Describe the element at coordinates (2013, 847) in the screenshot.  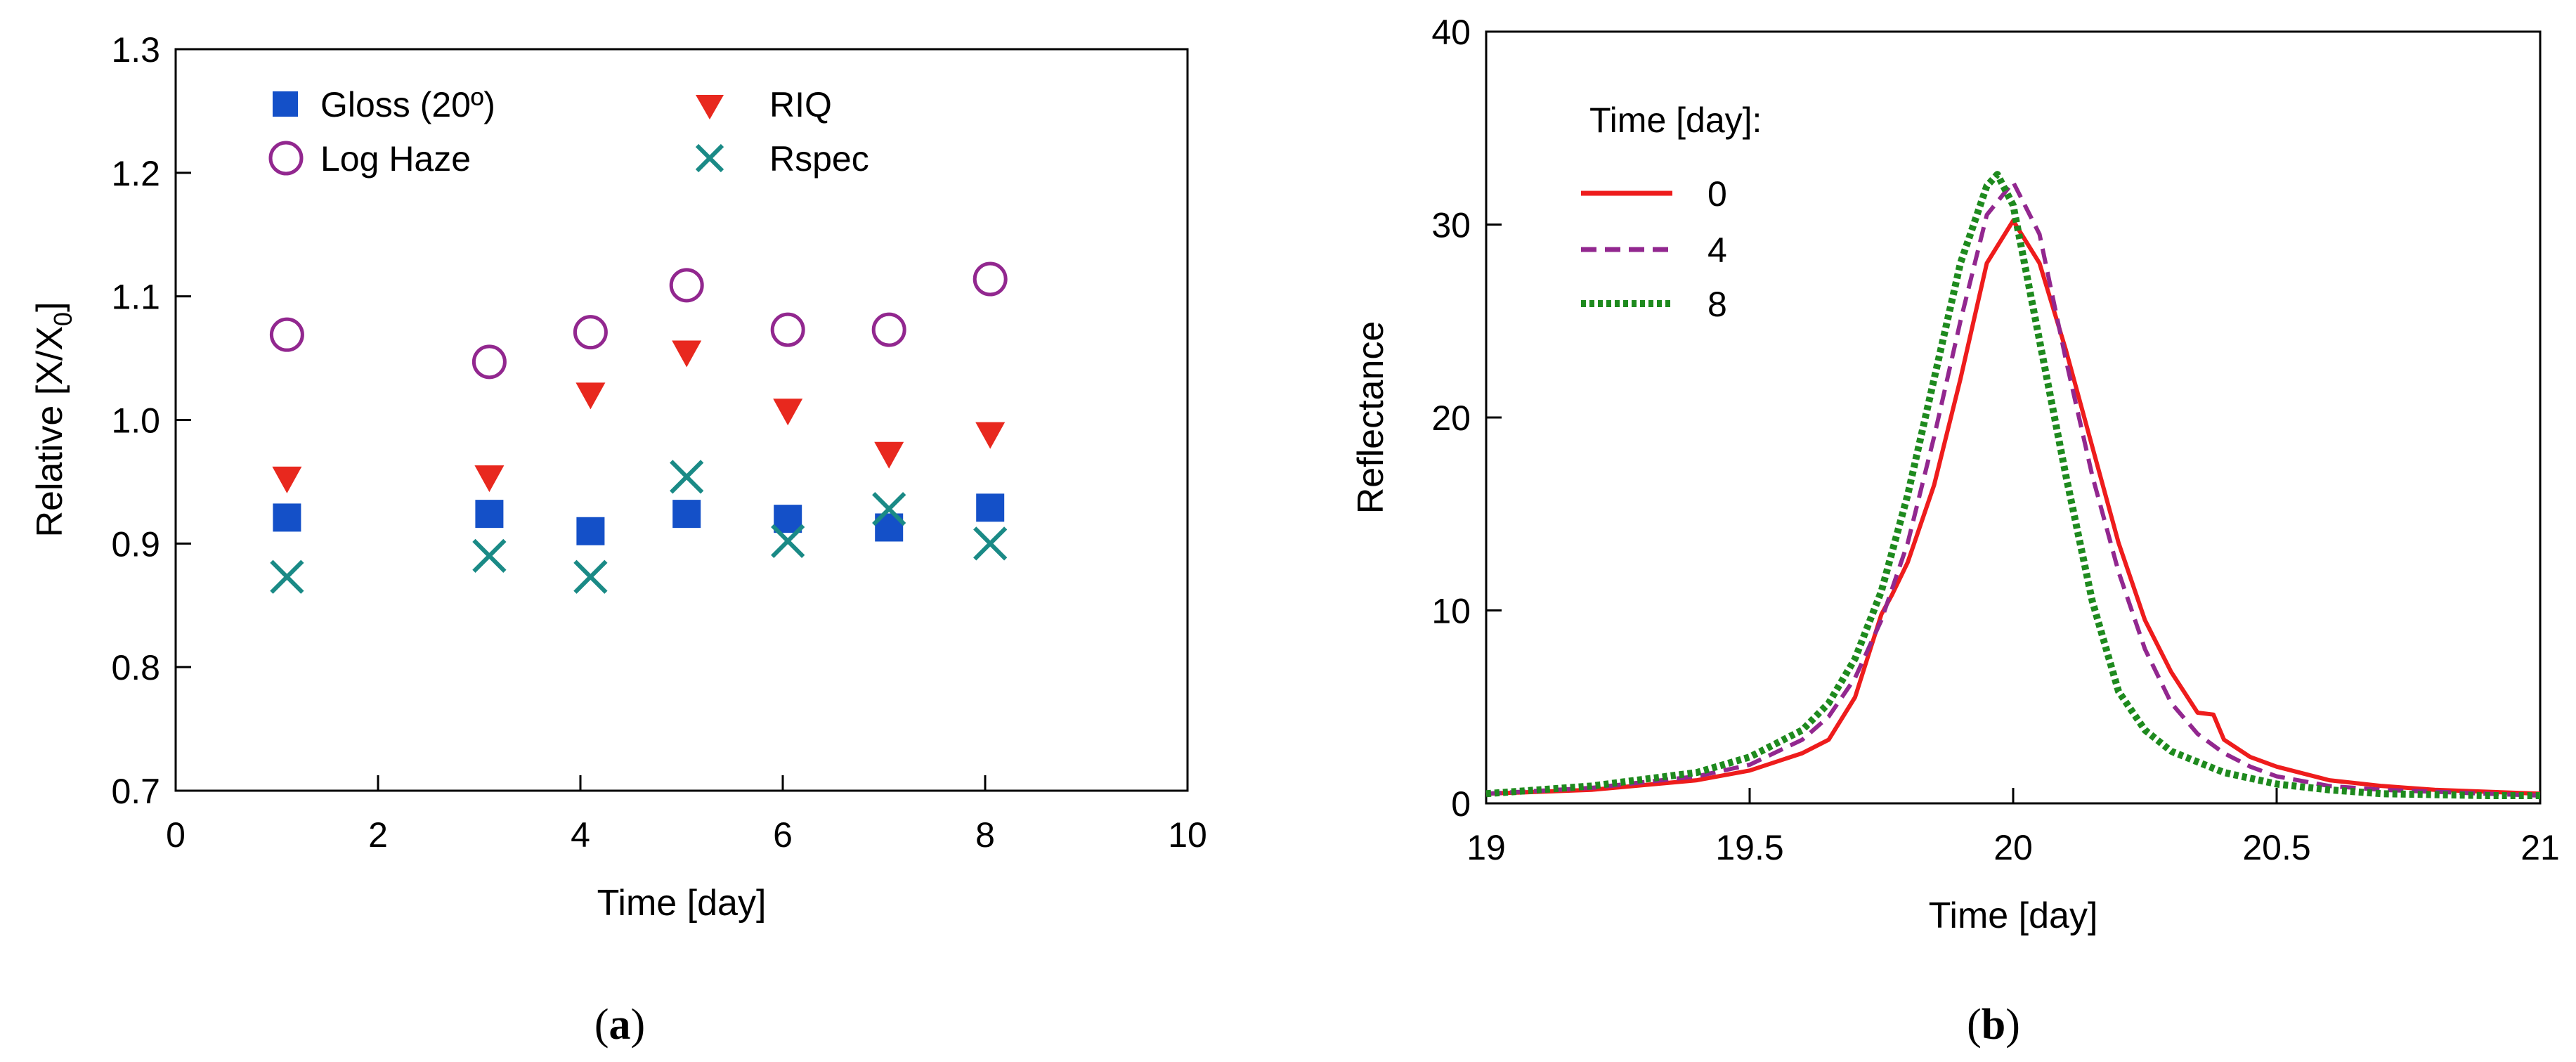
I see `panel-b-x-tick-label: 20` at that location.